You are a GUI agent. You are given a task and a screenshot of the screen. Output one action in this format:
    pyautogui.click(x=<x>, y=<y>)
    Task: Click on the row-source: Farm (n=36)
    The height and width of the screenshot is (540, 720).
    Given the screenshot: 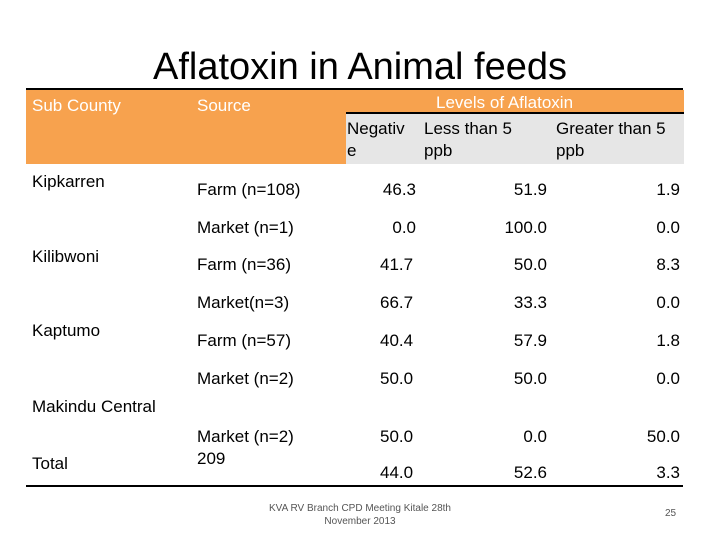 What is the action you would take?
    pyautogui.click(x=244, y=264)
    